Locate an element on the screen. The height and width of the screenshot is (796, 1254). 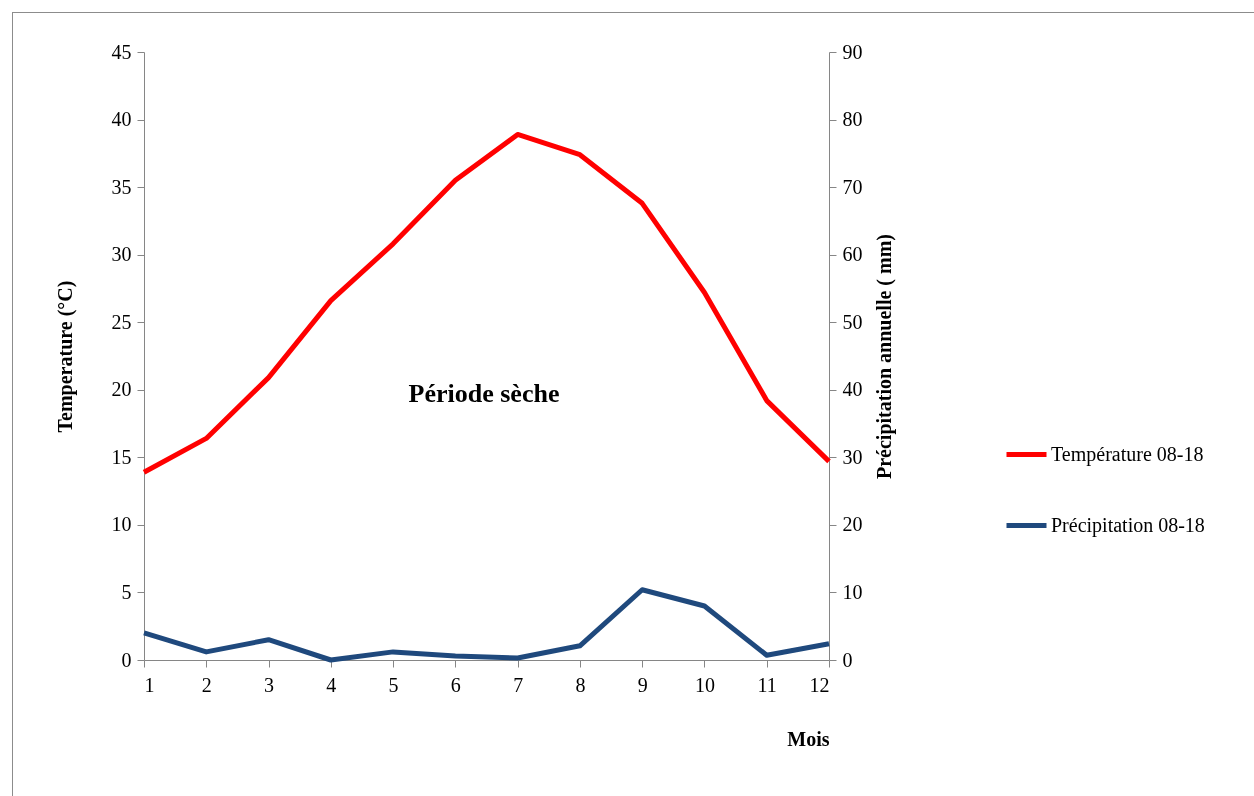
y-tick-label: 35 is located at coordinates (121, 186).